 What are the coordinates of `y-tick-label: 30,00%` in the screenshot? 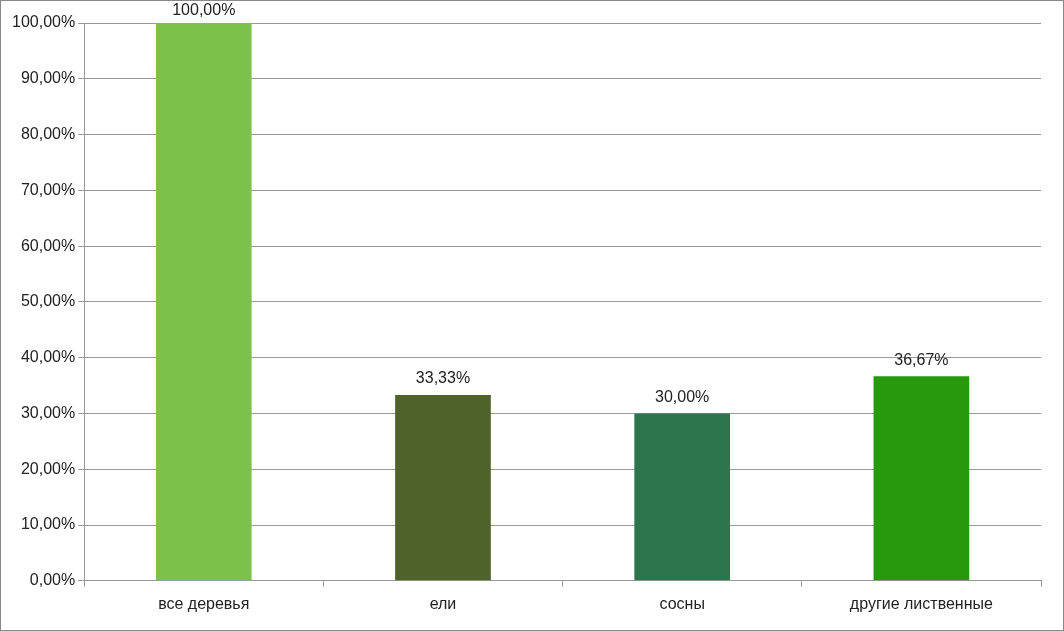 It's located at (48, 412).